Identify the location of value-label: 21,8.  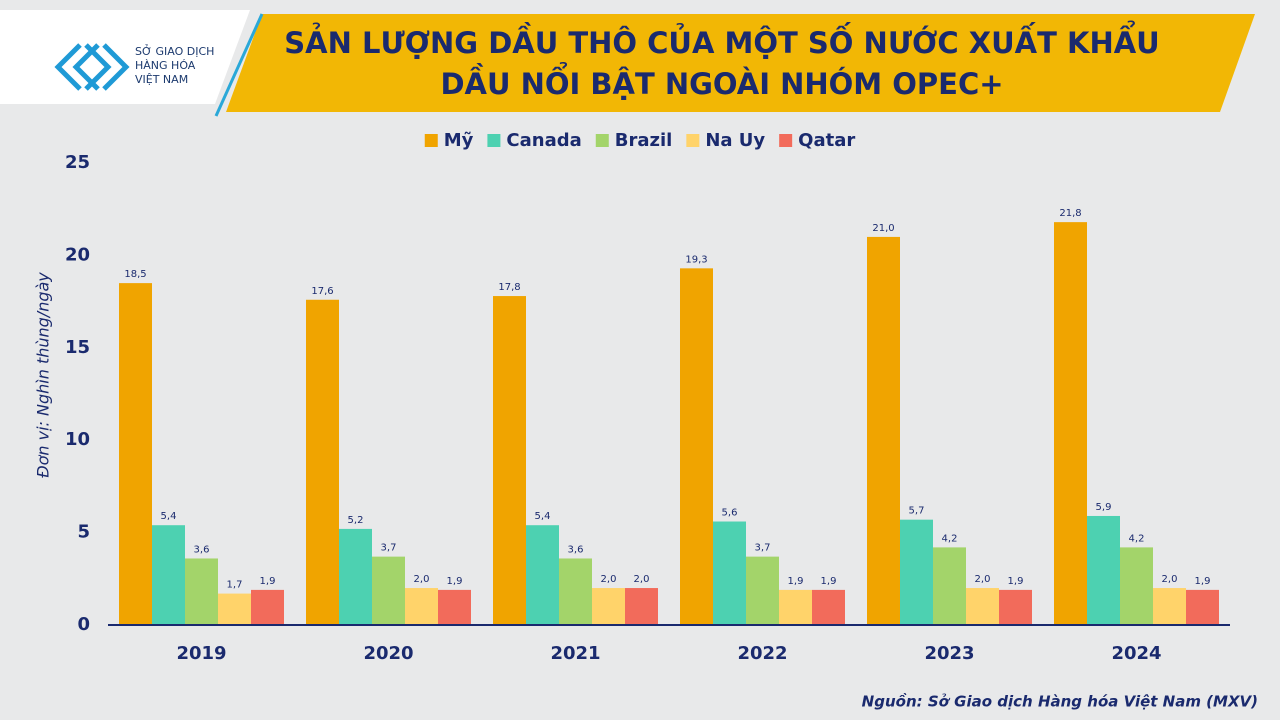
(1070, 213).